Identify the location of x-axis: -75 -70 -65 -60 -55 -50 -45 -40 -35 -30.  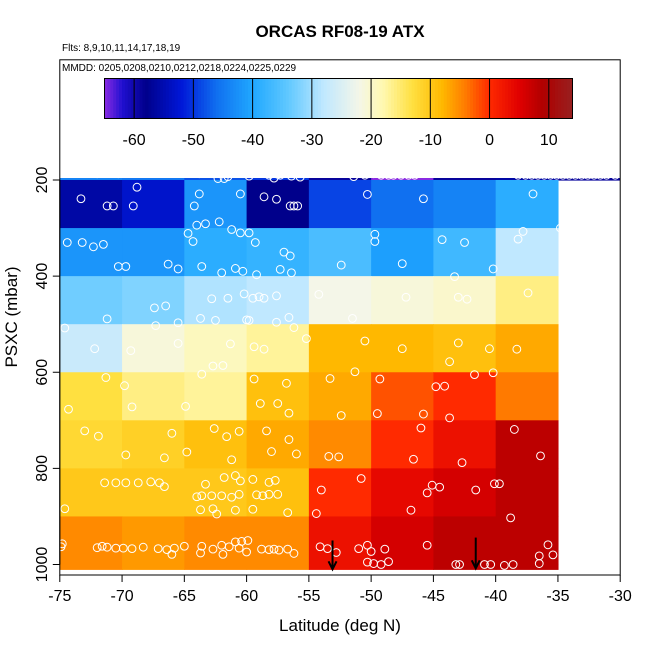
(340, 589).